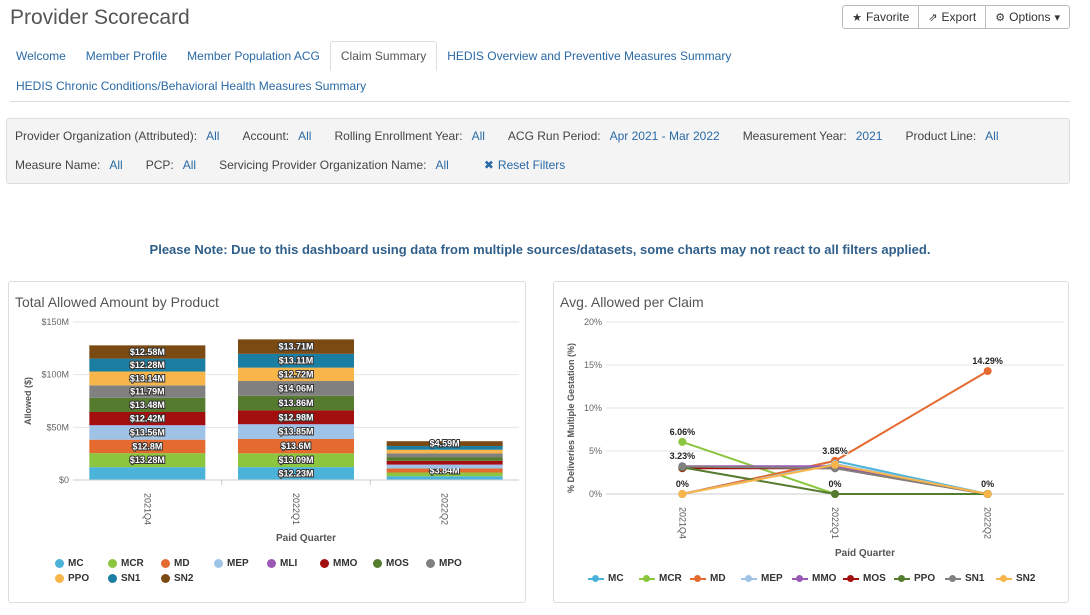  Describe the element at coordinates (41, 56) in the screenshot. I see `tab-welcome: Welcome` at that location.